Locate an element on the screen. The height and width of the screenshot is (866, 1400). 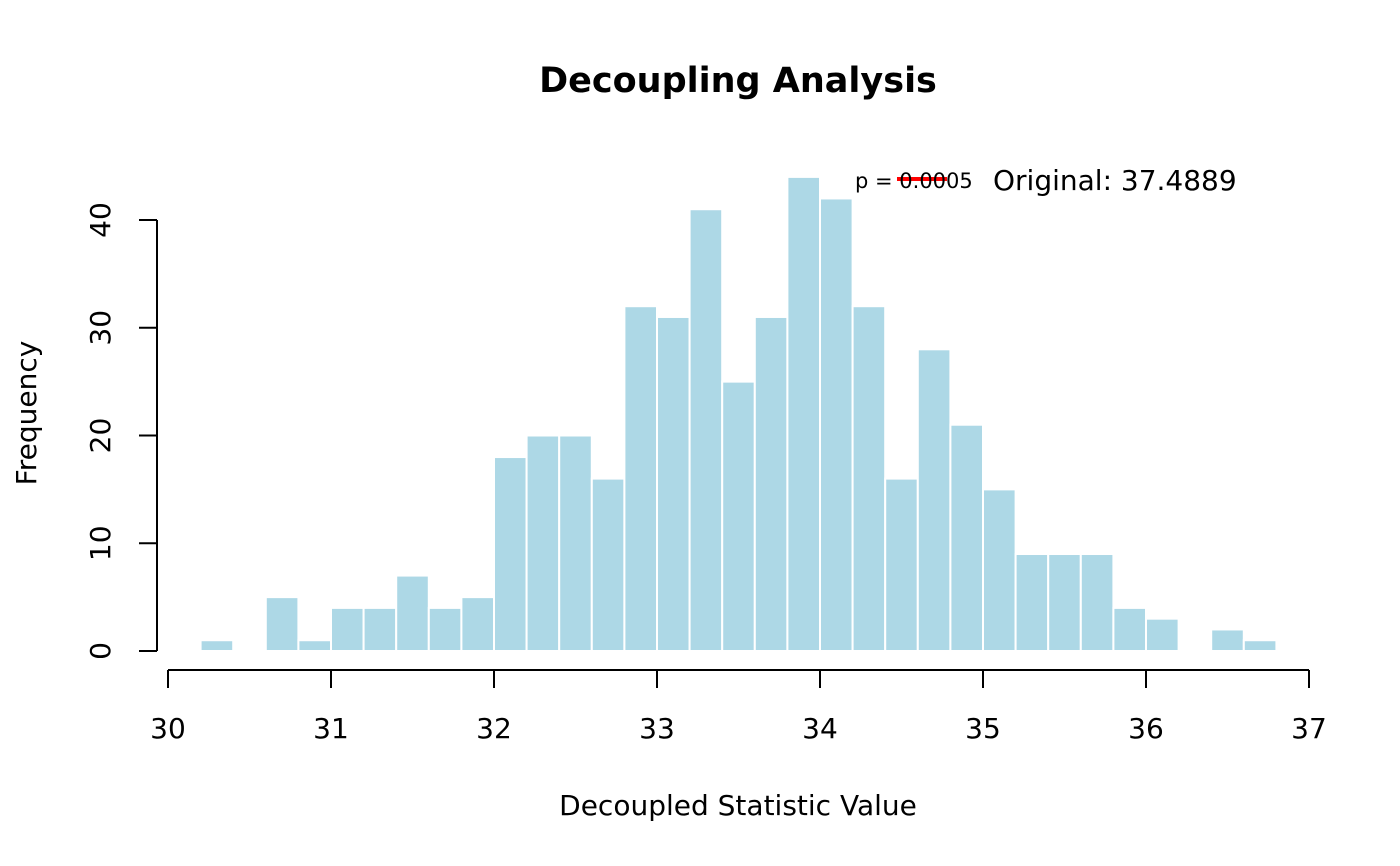
legend: Original: 37.4889 p = 0.0005 is located at coordinates (1046, 180).